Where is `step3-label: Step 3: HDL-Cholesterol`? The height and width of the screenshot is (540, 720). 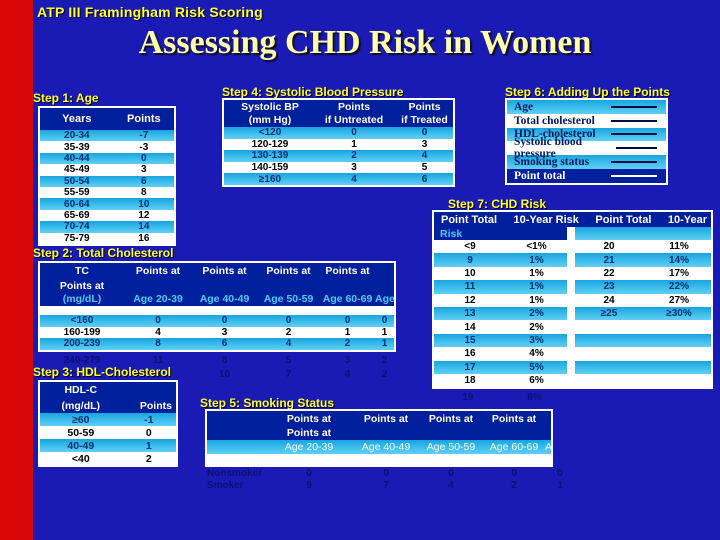 step3-label: Step 3: HDL-Cholesterol is located at coordinates (102, 372).